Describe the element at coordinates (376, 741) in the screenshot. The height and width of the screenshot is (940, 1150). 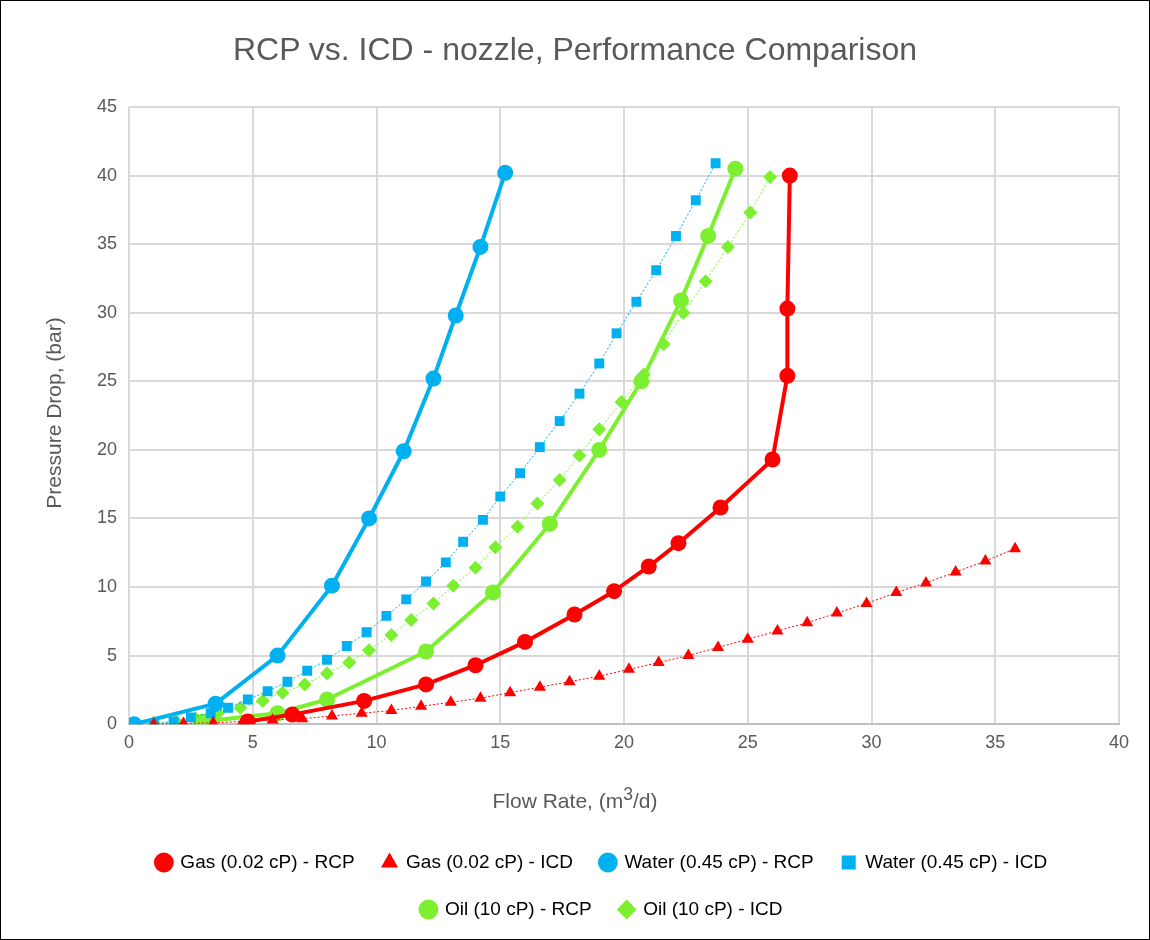
I see `x-tick-label: 10` at that location.